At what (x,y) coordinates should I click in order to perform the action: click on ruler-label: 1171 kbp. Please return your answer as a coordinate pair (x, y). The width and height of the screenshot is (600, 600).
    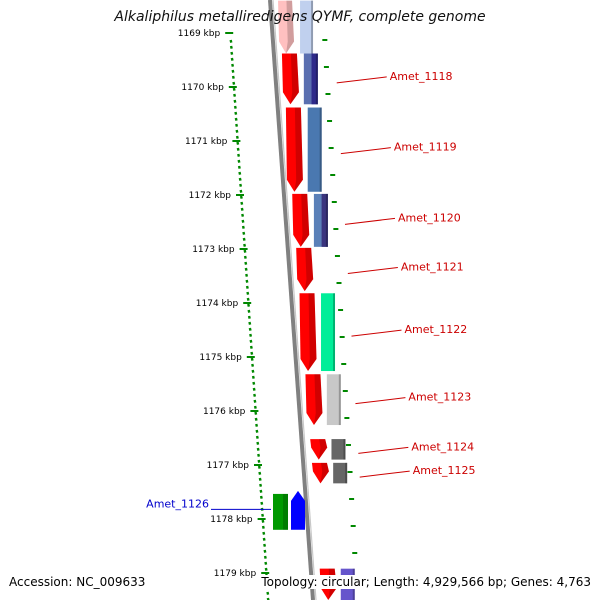
    Looking at the image, I should click on (206, 142).